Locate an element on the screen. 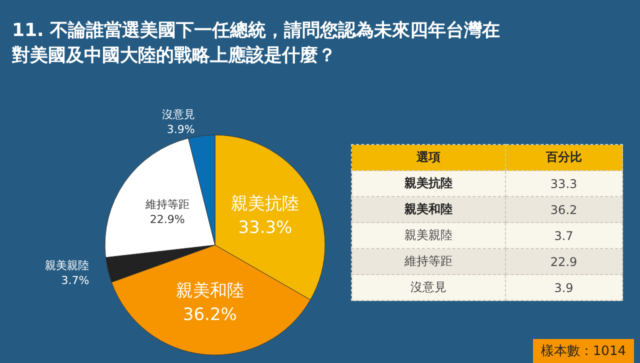  text: 百分比 is located at coordinates (563, 157).